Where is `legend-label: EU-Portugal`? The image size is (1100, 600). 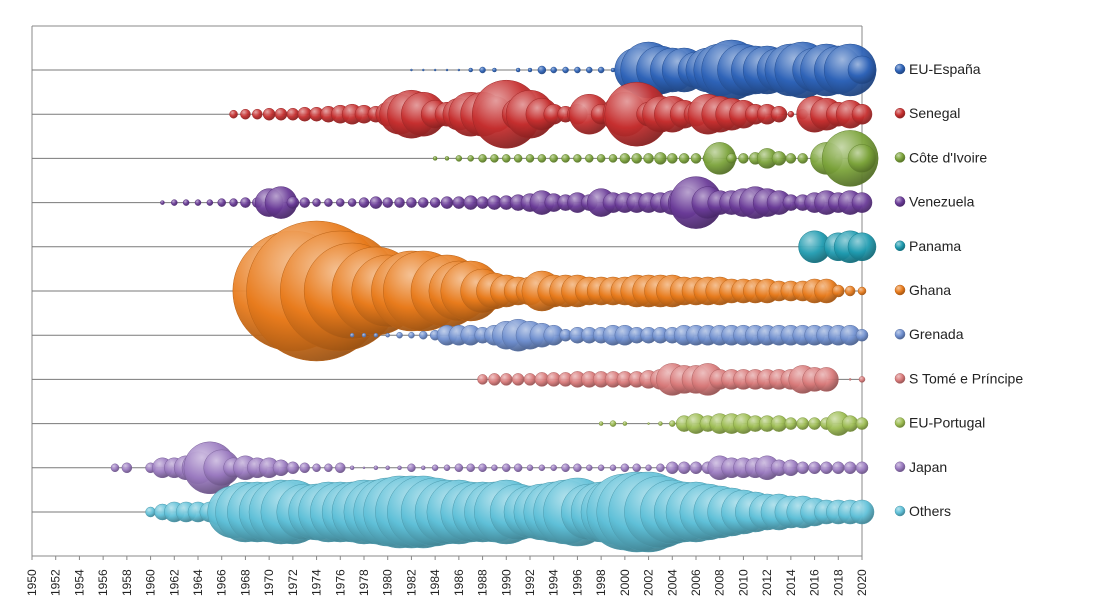 legend-label: EU-Portugal is located at coordinates (947, 423).